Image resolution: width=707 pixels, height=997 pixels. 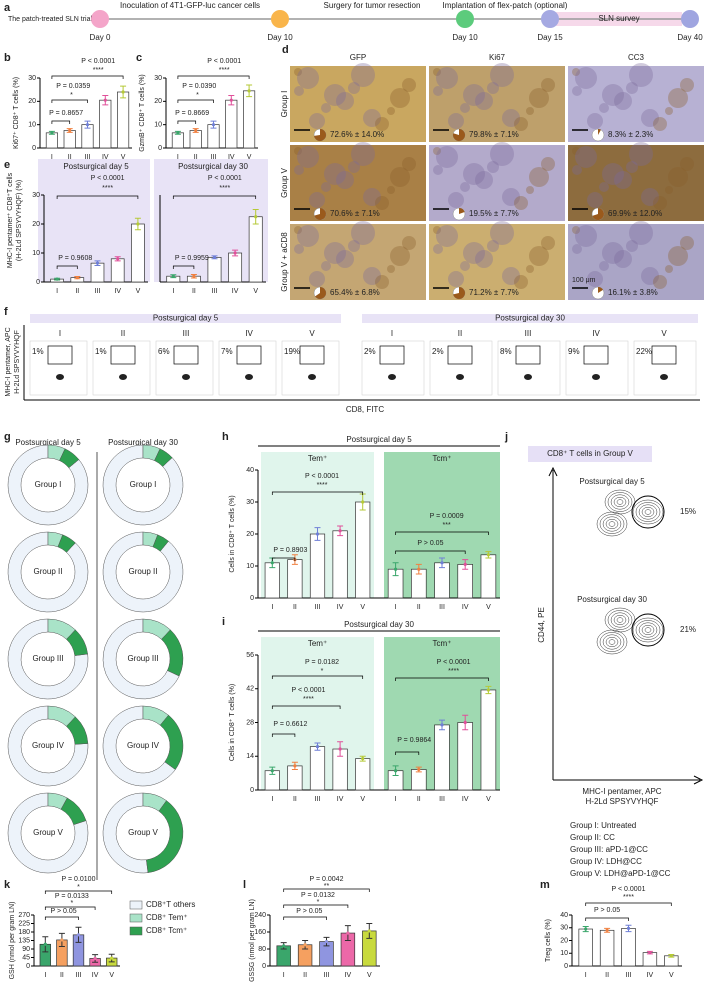 What do you see at coordinates (223, 622) in the screenshot?
I see `panel-label: i` at bounding box center [223, 622].